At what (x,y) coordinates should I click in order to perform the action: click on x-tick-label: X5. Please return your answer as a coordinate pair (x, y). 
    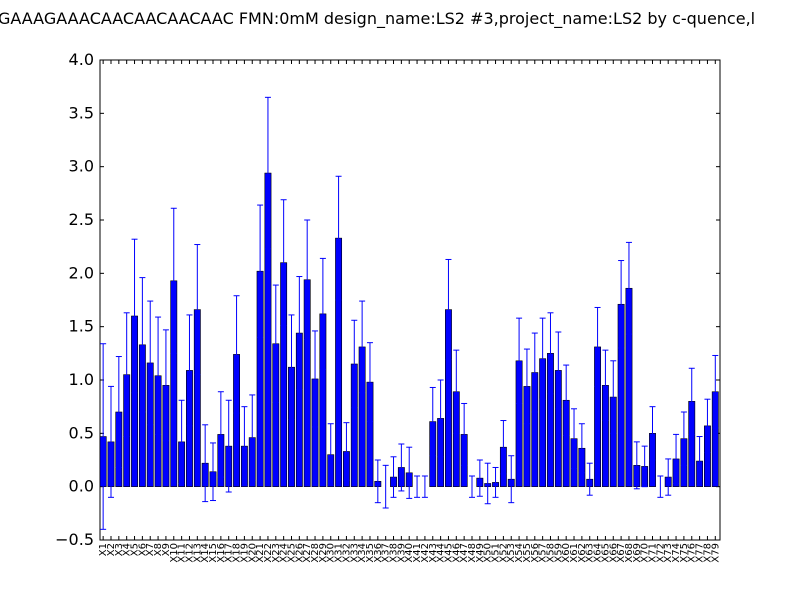
    Looking at the image, I should click on (135, 549).